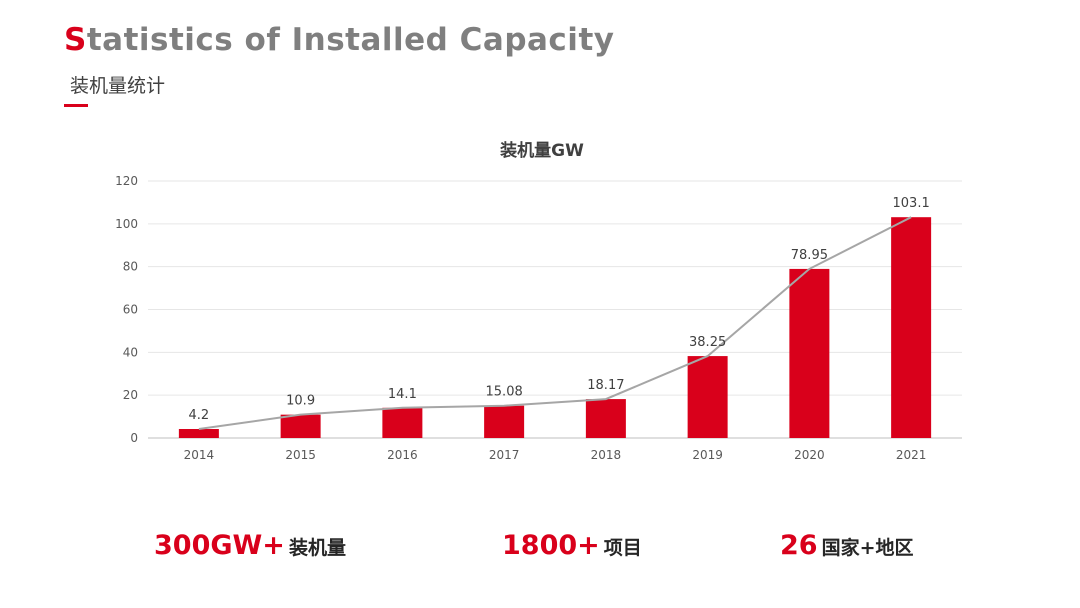 Image resolution: width=1080 pixels, height=608 pixels. I want to click on stat-projects-label: 项目, so click(622, 548).